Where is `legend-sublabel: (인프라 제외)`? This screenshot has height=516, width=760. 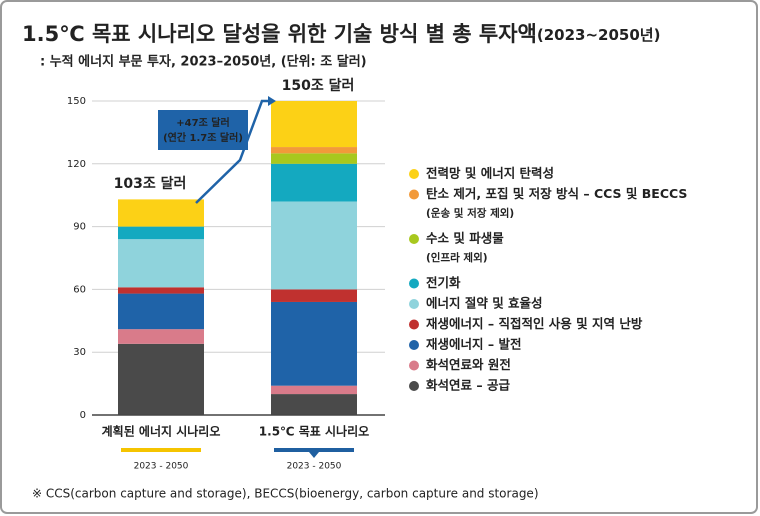 legend-sublabel: (인프라 제외) is located at coordinates (457, 257).